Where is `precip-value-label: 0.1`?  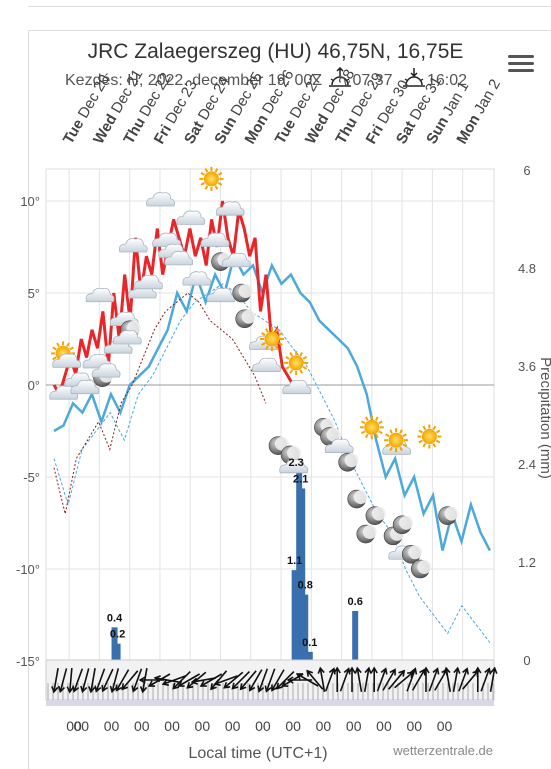
precip-value-label: 0.1 is located at coordinates (309, 643).